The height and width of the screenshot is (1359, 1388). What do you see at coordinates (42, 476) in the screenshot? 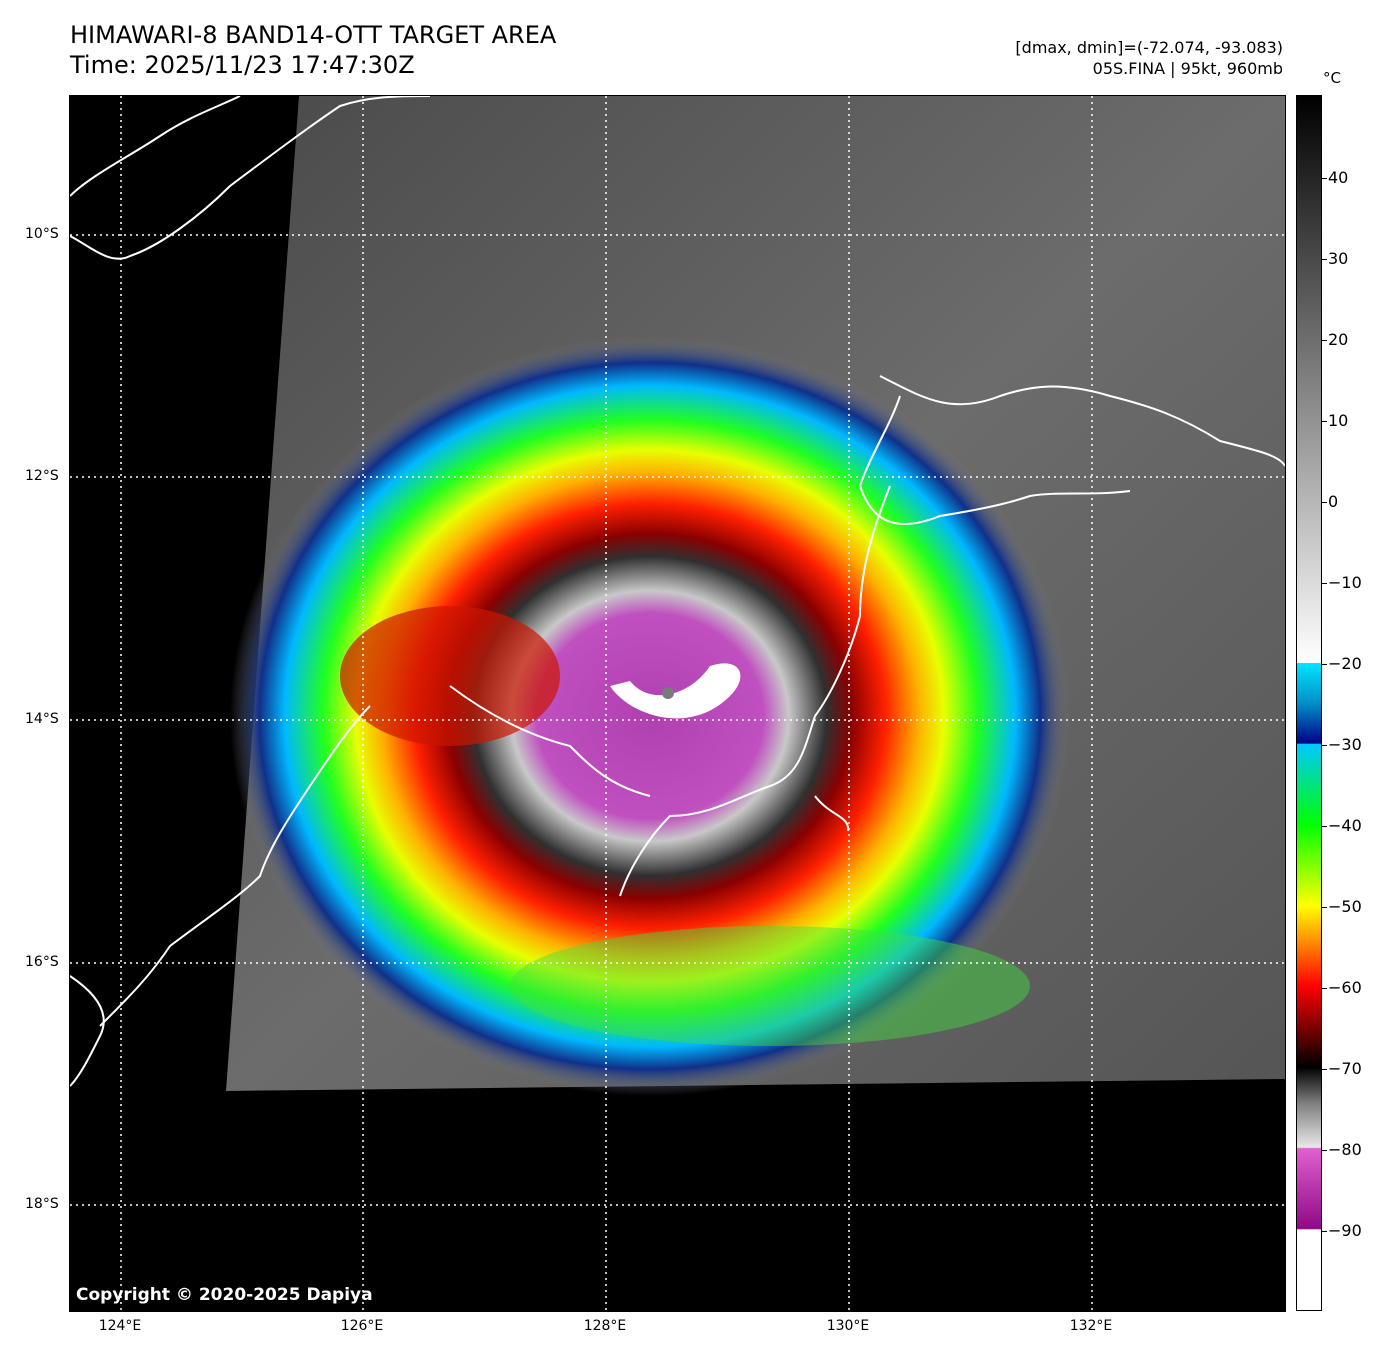
I see `lat-label: 12°S` at bounding box center [42, 476].